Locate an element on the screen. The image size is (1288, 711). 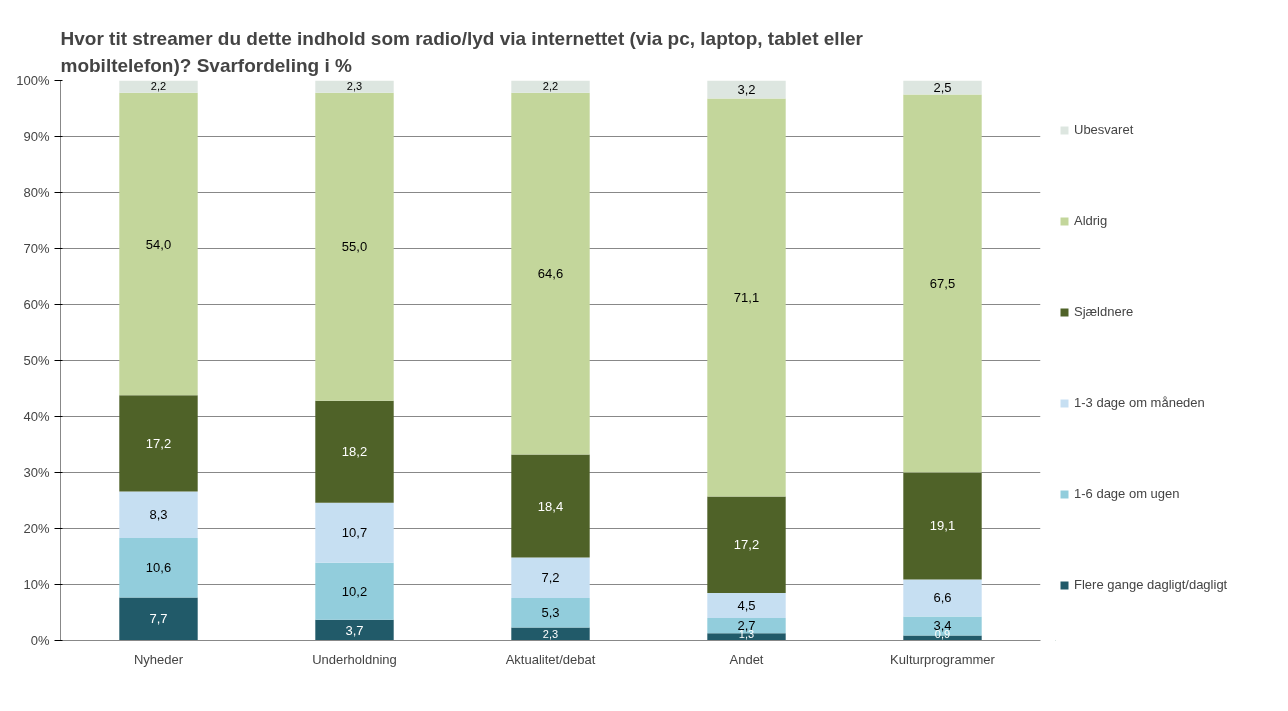
data-label: 18,4 is located at coordinates (550, 506).